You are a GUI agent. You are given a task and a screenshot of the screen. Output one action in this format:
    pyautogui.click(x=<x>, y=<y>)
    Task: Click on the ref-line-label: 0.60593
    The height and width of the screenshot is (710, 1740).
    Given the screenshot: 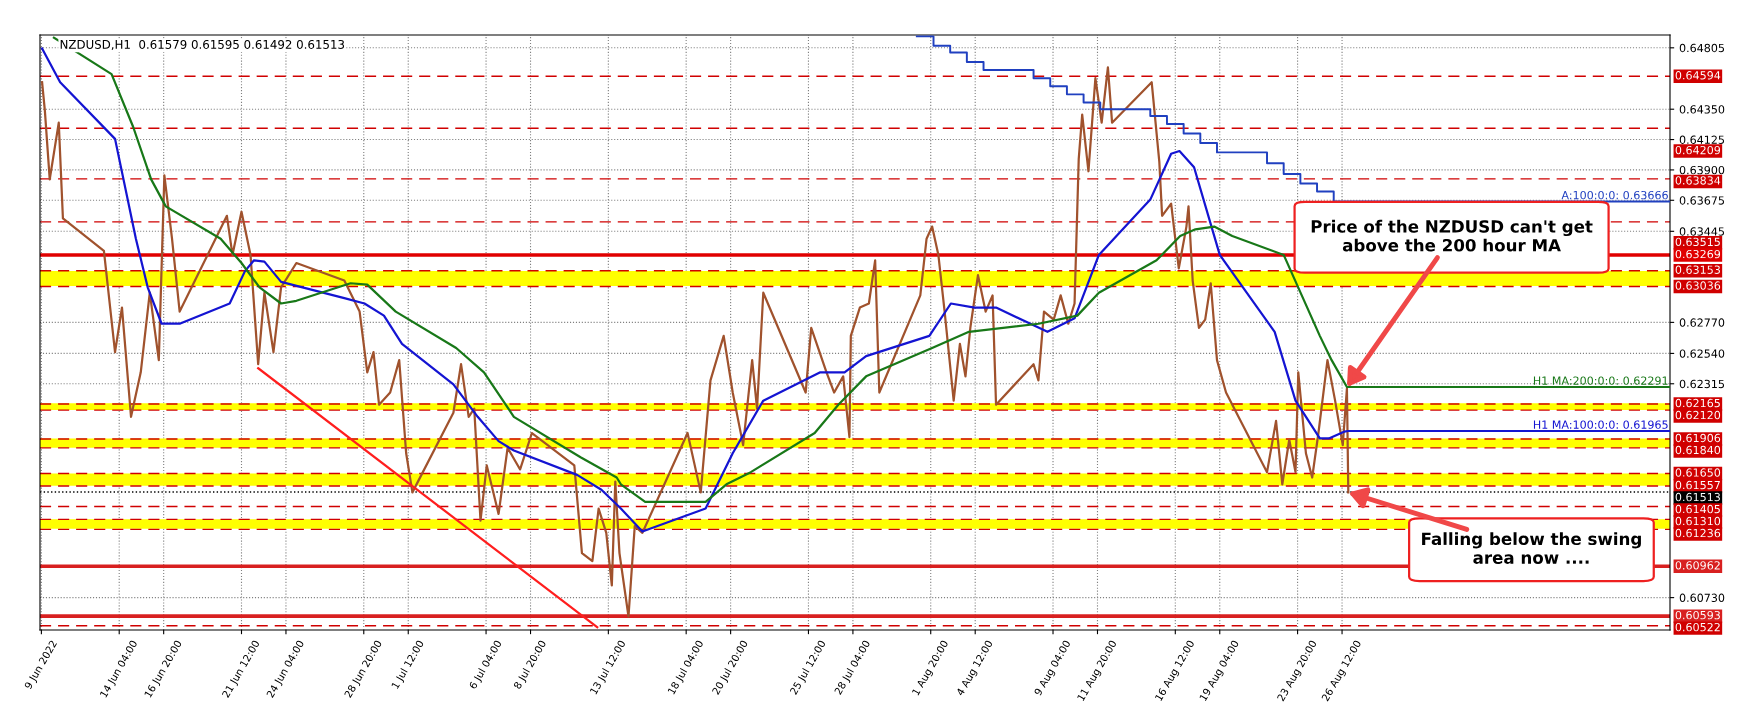 What is the action you would take?
    pyautogui.click(x=1697, y=615)
    